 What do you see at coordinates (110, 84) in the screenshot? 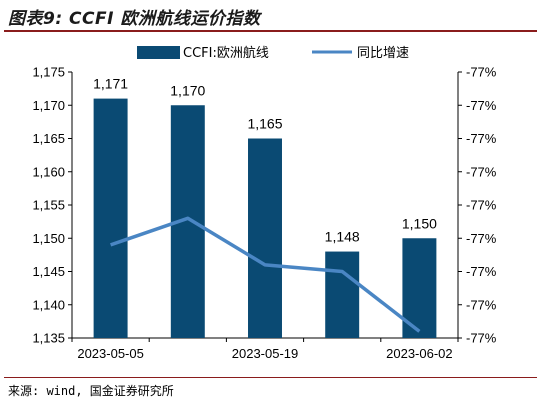
I see `bar-value-label: 1,171` at bounding box center [110, 84].